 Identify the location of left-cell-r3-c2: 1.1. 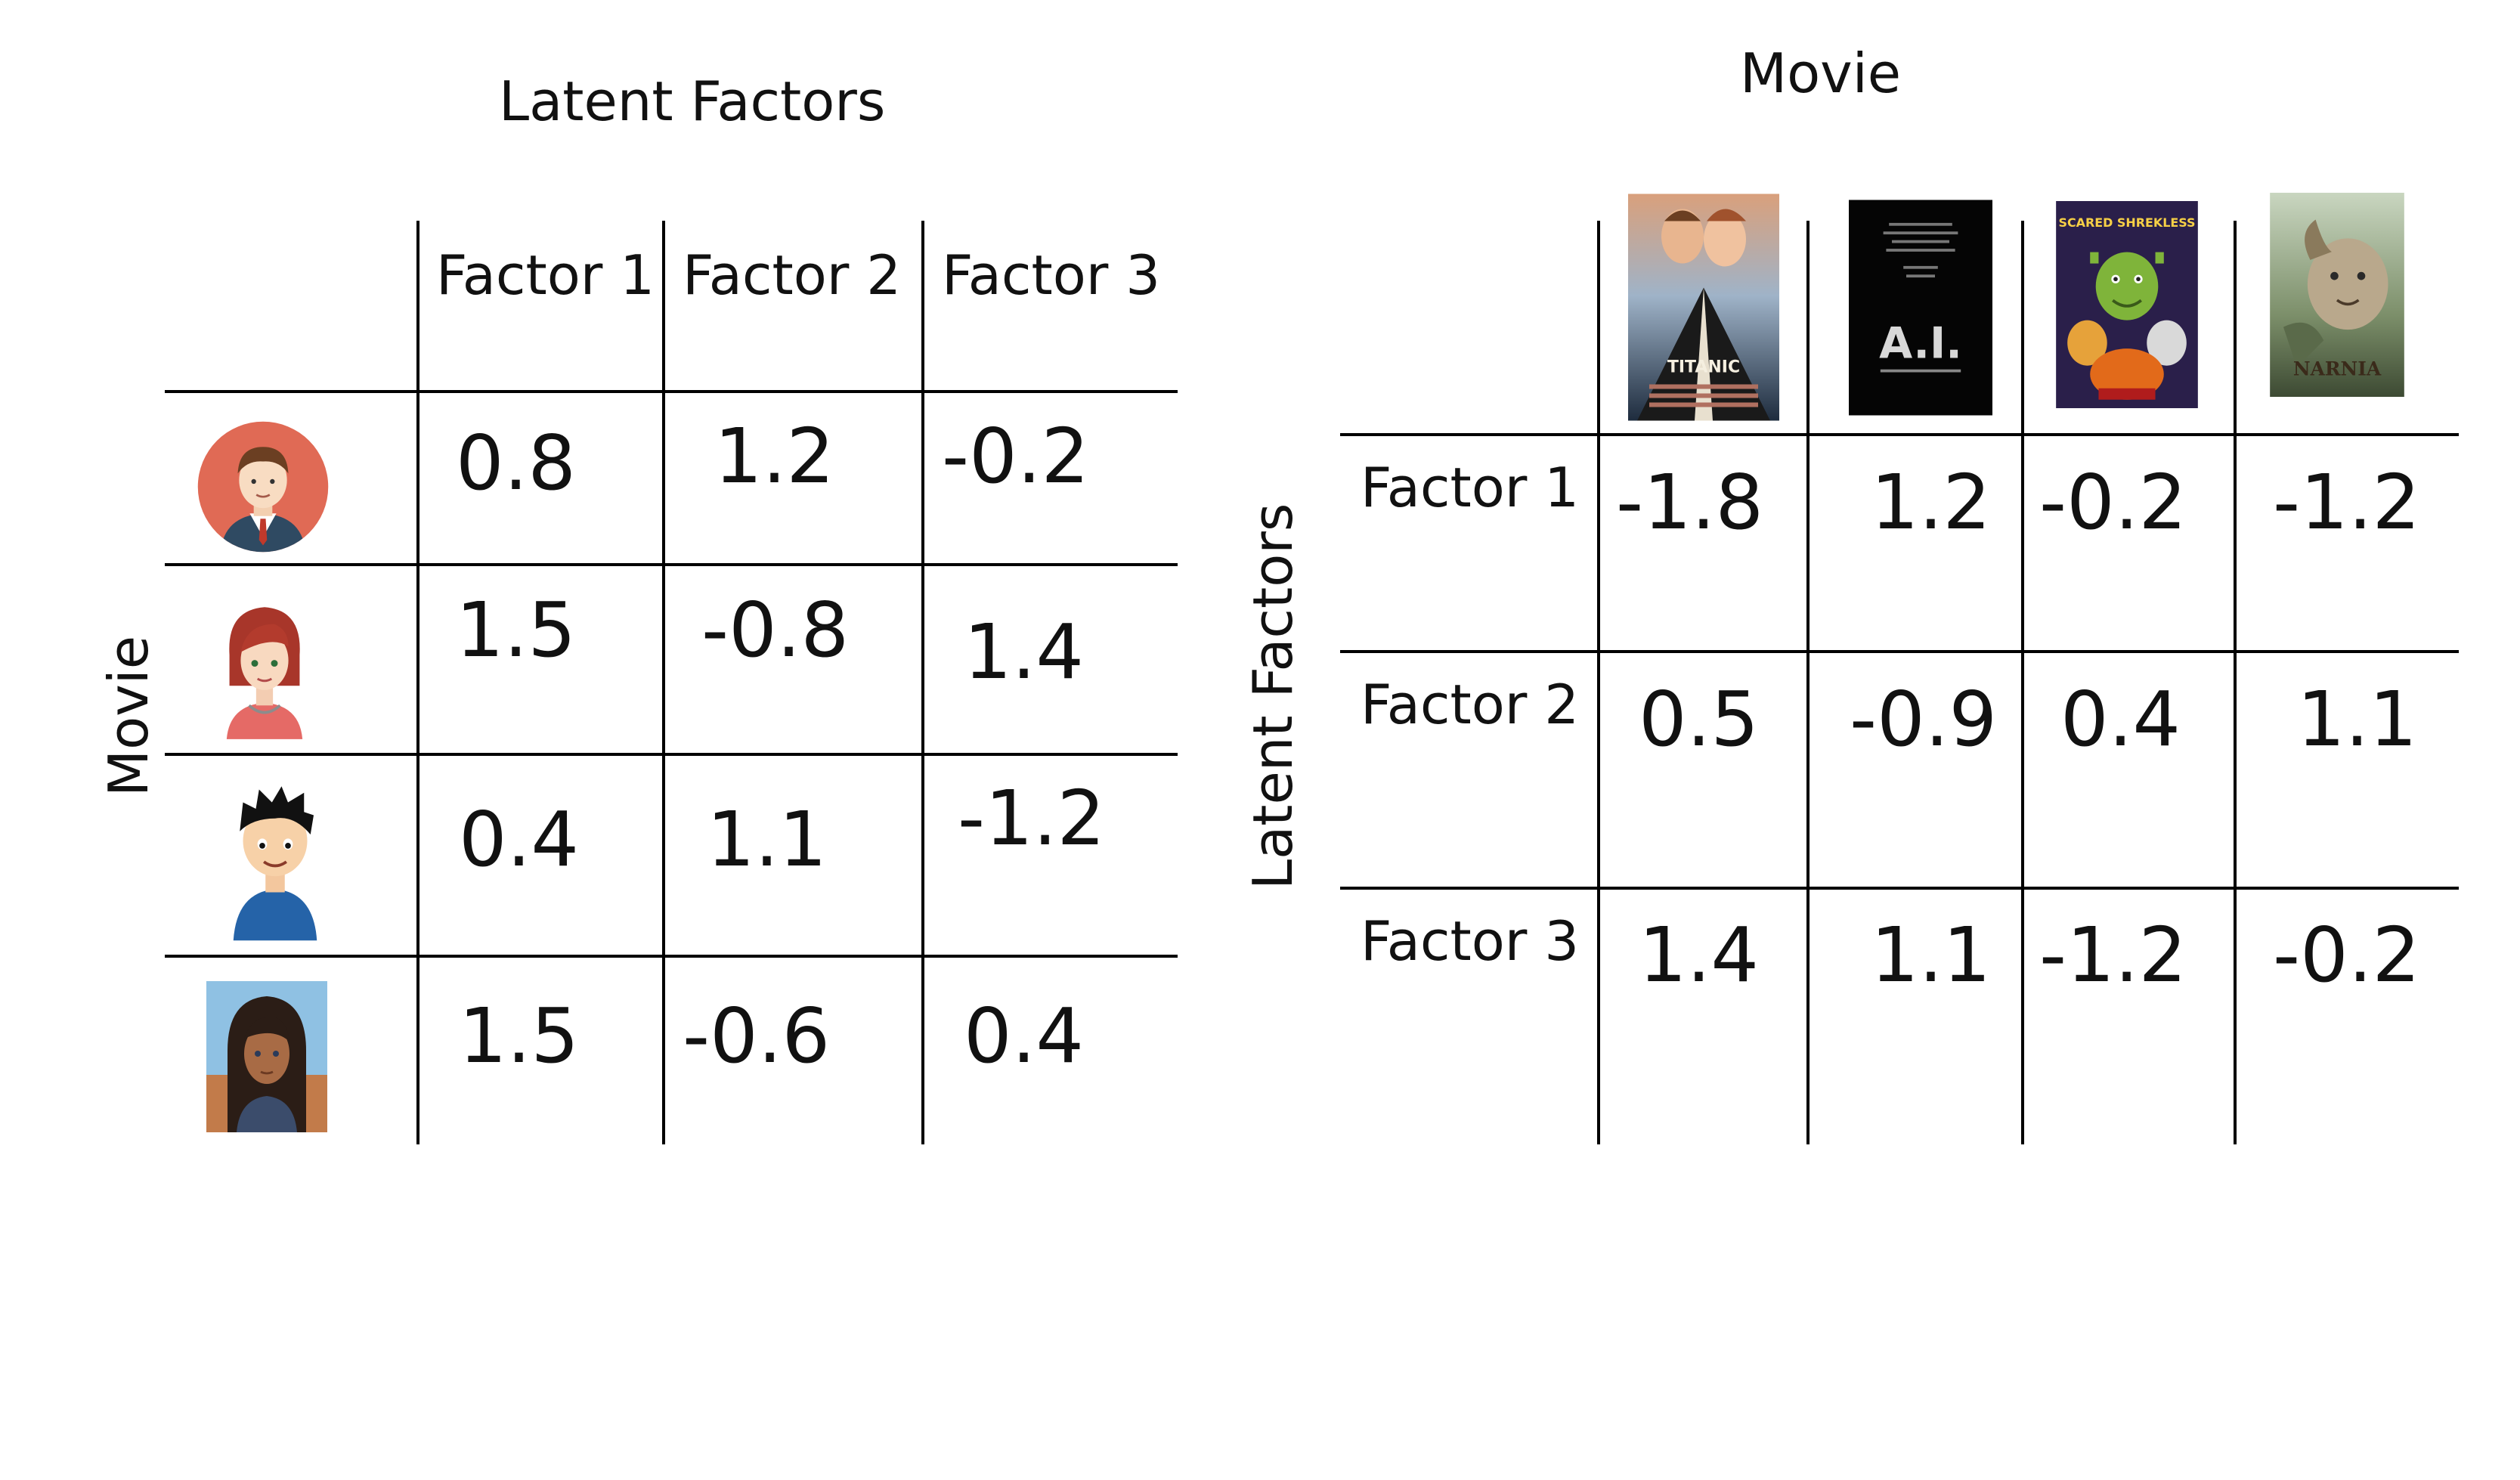
(767, 839).